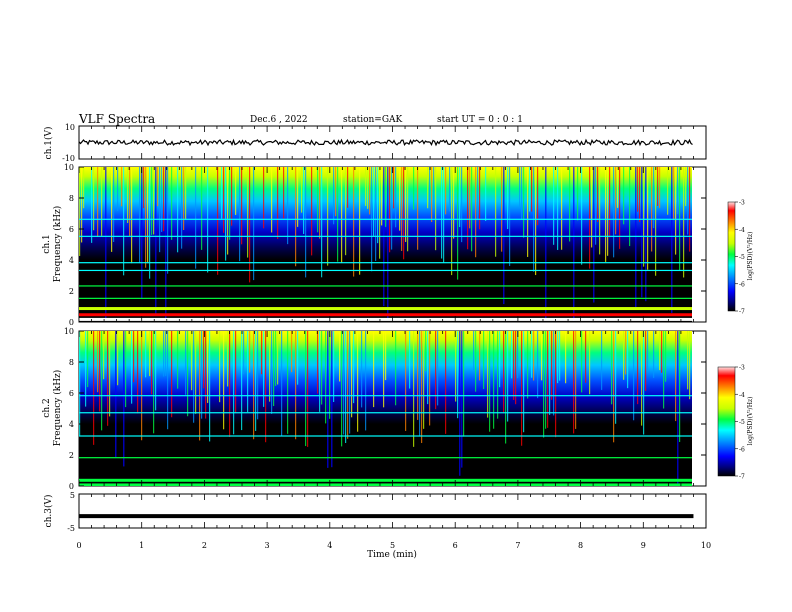  Describe the element at coordinates (643, 545) in the screenshot. I see `xtick-label: 9` at that location.